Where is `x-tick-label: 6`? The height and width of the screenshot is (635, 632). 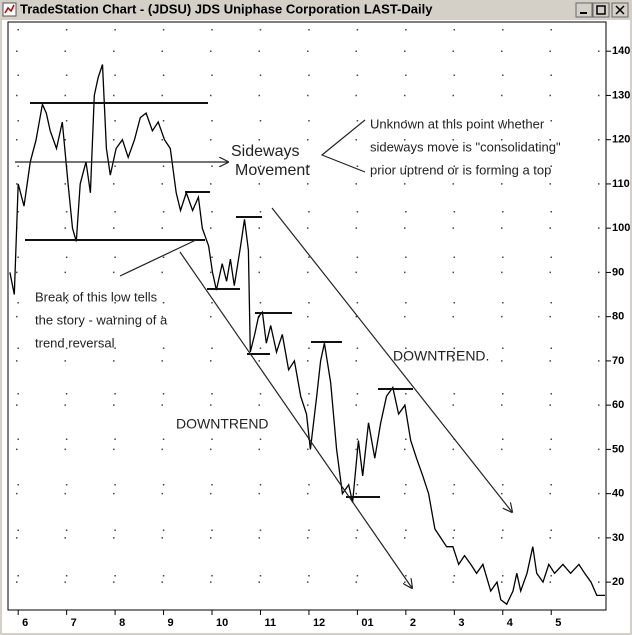
x-tick-label: 6 is located at coordinates (25, 623).